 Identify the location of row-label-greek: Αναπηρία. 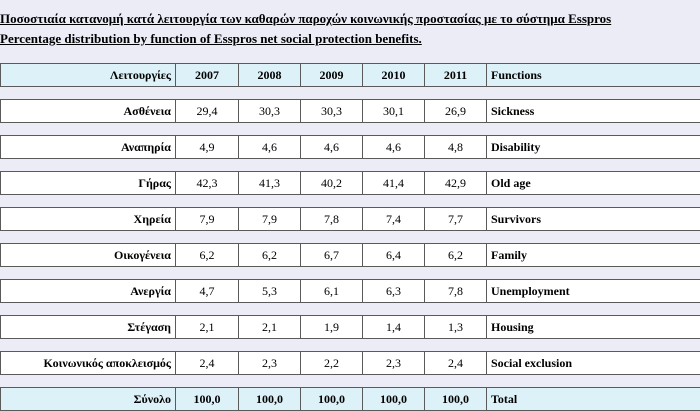
(88, 147).